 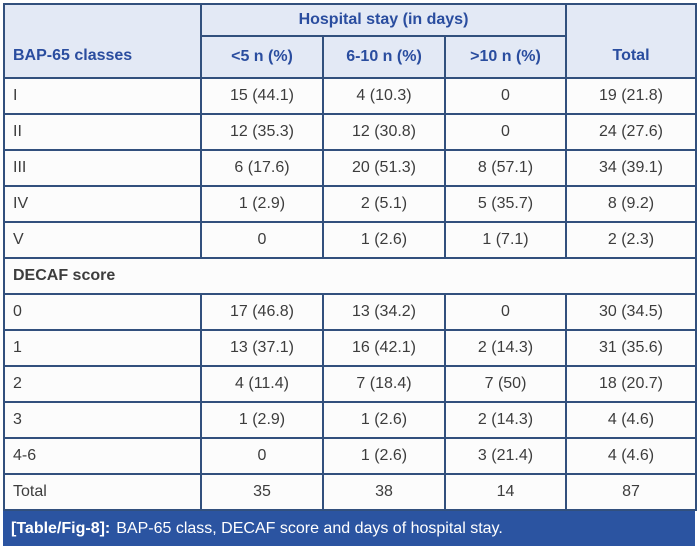 What do you see at coordinates (631, 41) in the screenshot?
I see `column-header-total: Total` at bounding box center [631, 41].